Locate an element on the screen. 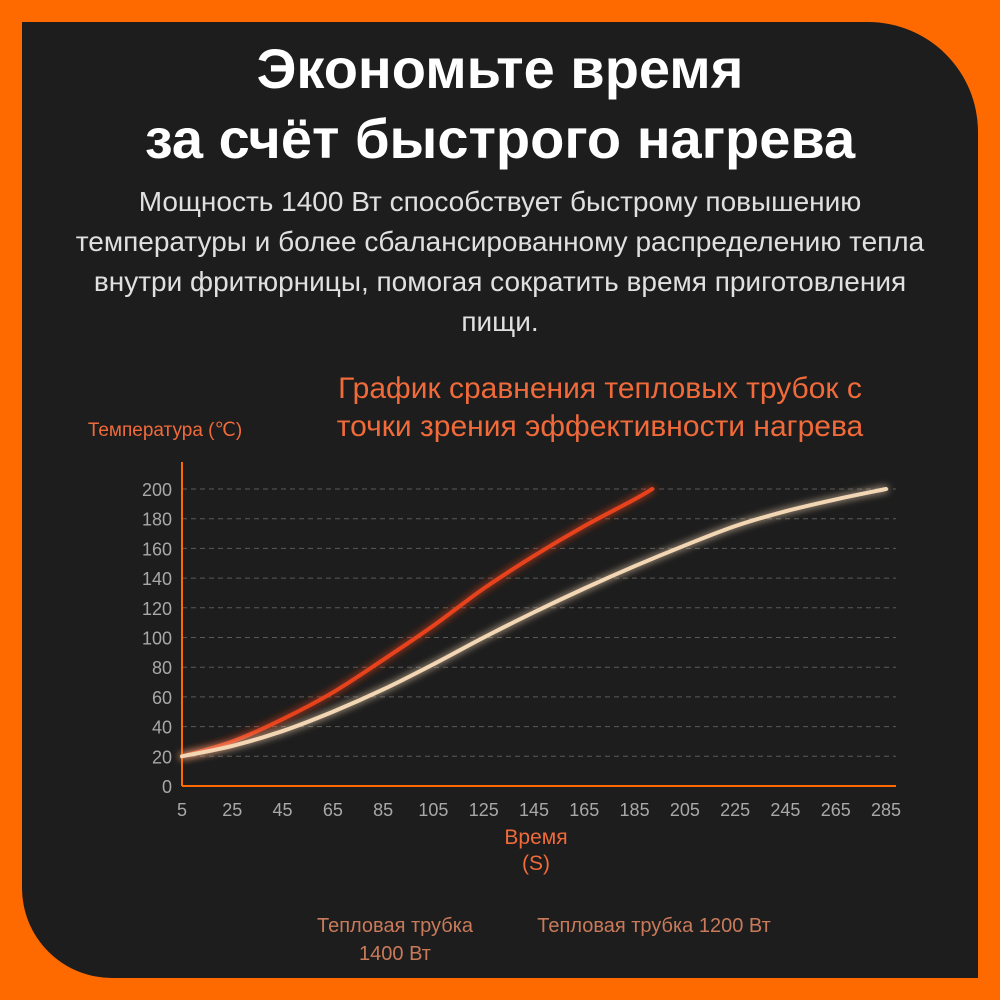 This screenshot has width=1000, height=1000. legend-label-1400-line1: Тепловая трубка is located at coordinates (395, 926).